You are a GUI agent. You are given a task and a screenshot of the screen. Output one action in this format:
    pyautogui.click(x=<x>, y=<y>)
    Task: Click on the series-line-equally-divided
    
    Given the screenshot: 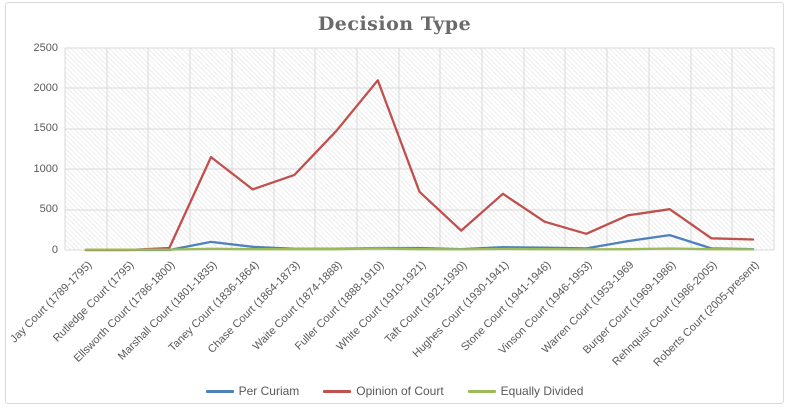 What is the action you would take?
    pyautogui.click(x=419, y=249)
    